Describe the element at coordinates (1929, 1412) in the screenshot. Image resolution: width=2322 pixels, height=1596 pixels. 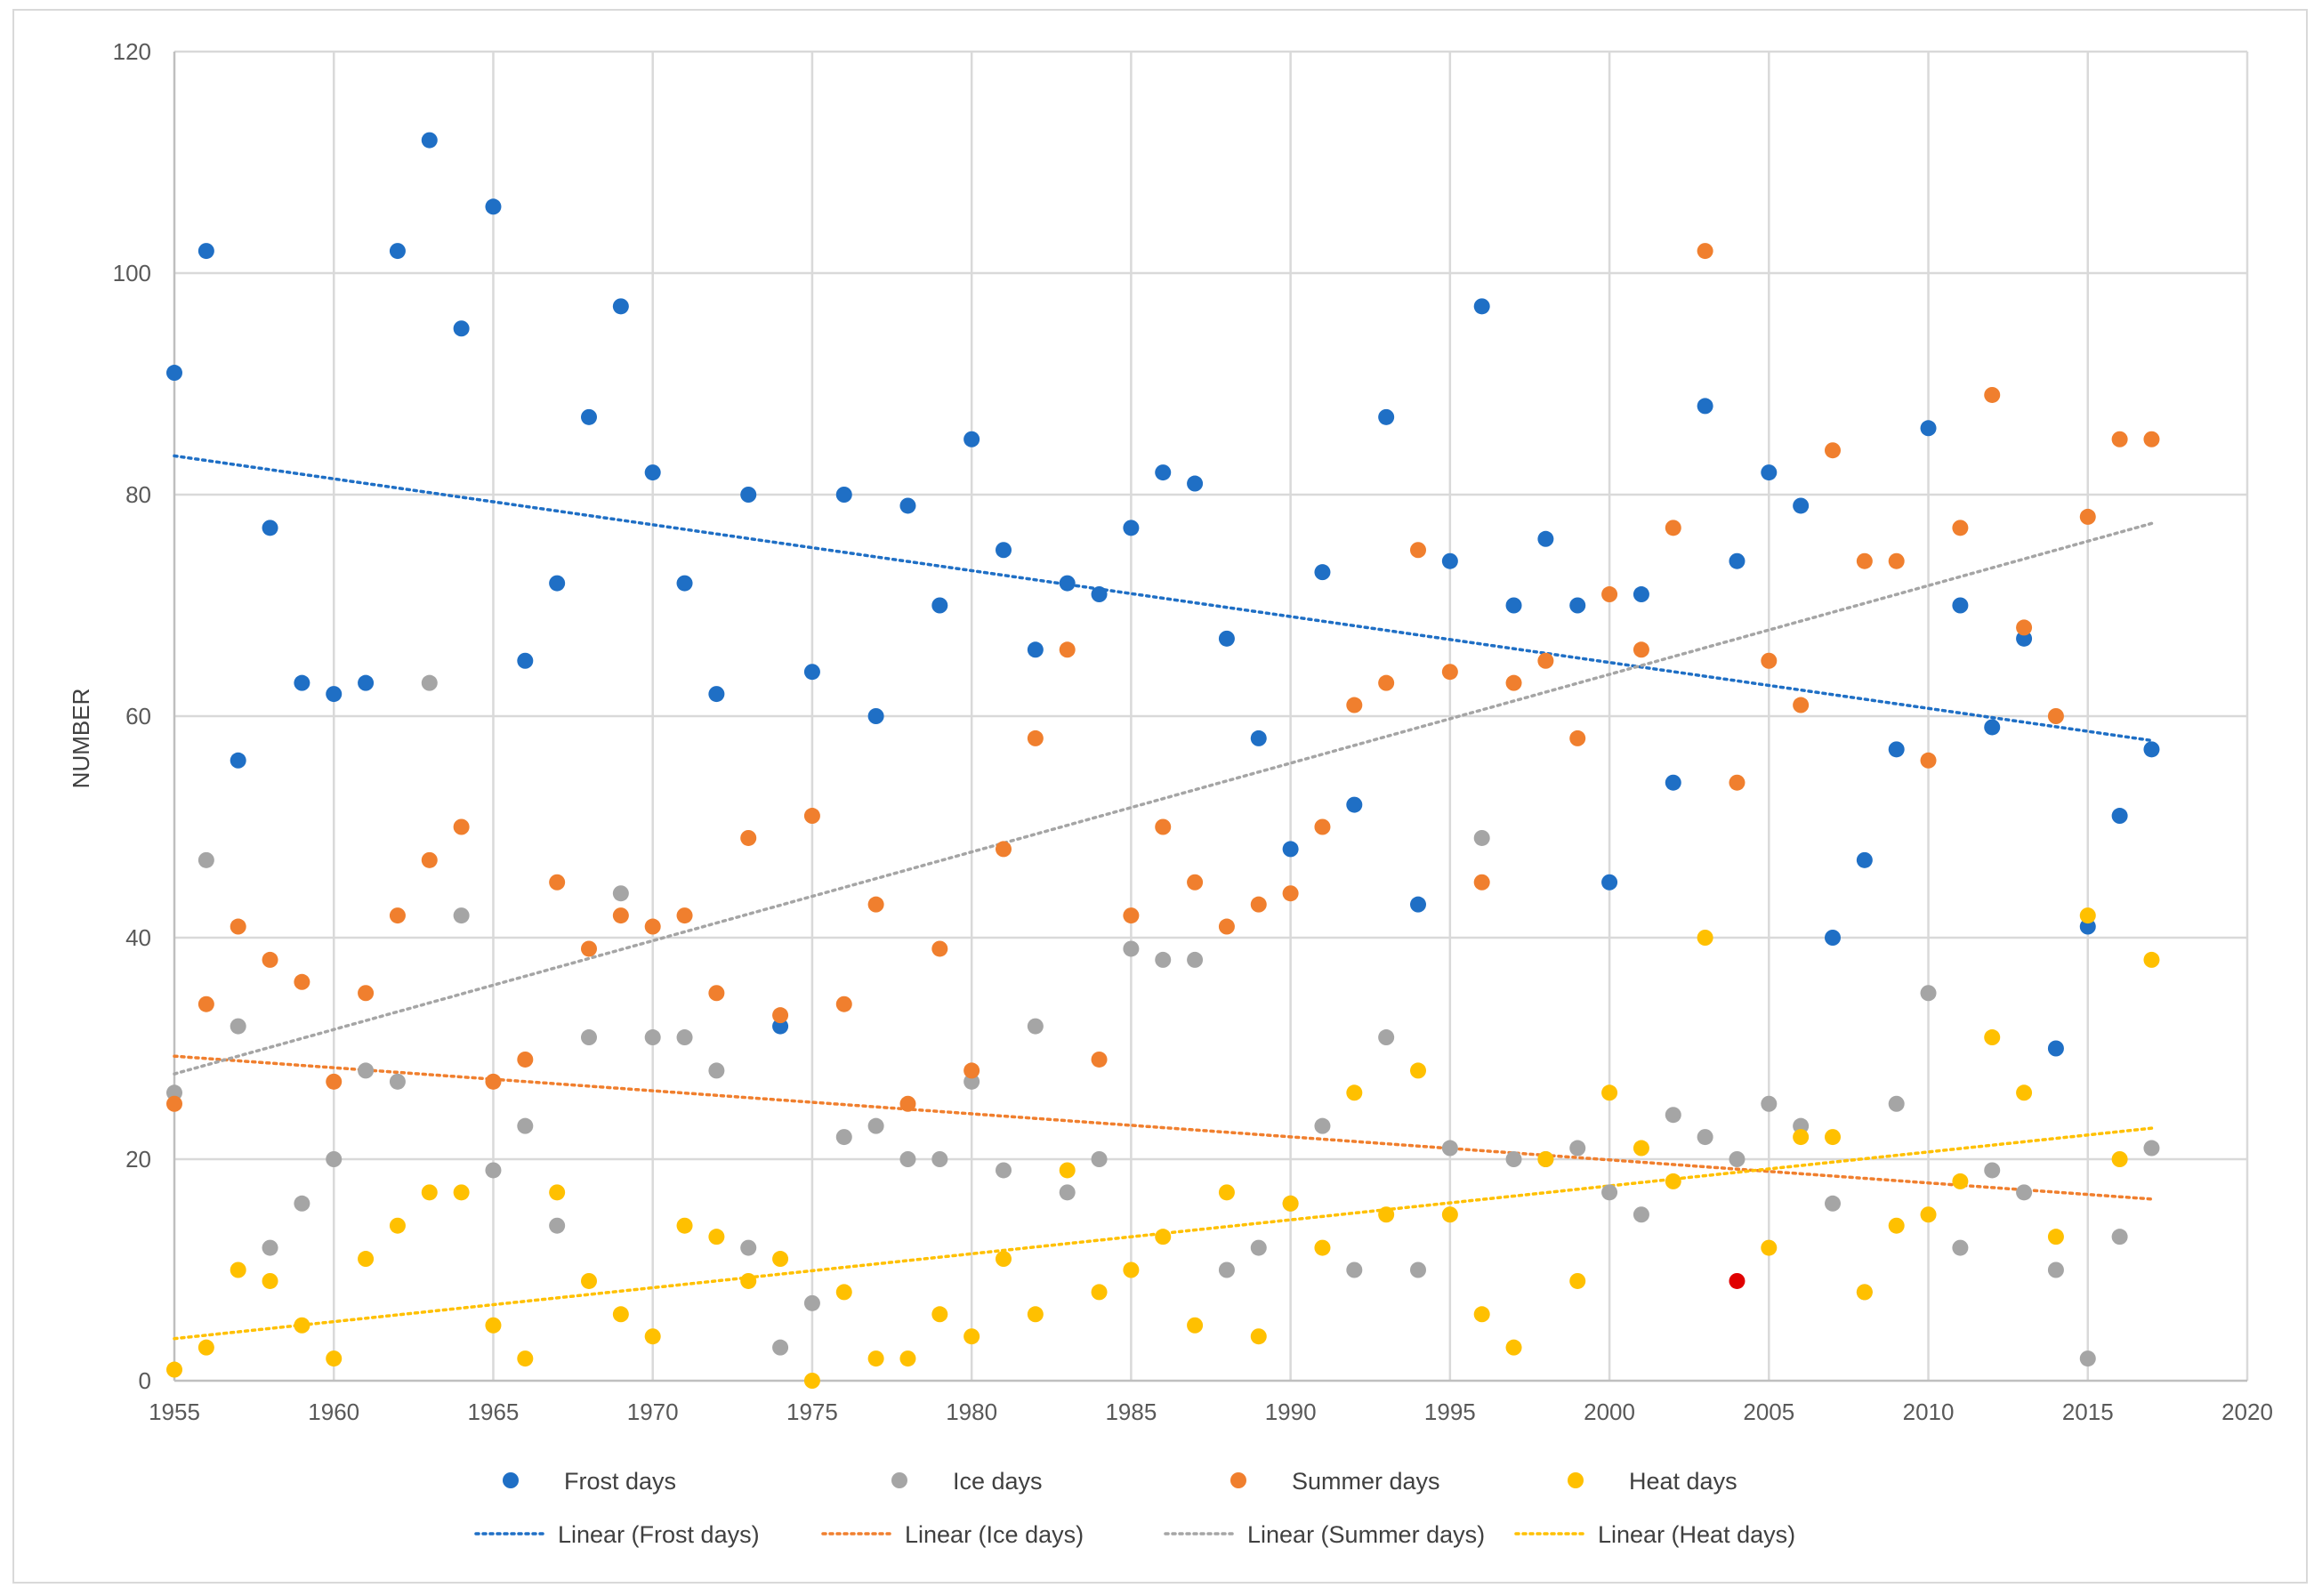
I see `x-tick-label: 2010` at that location.